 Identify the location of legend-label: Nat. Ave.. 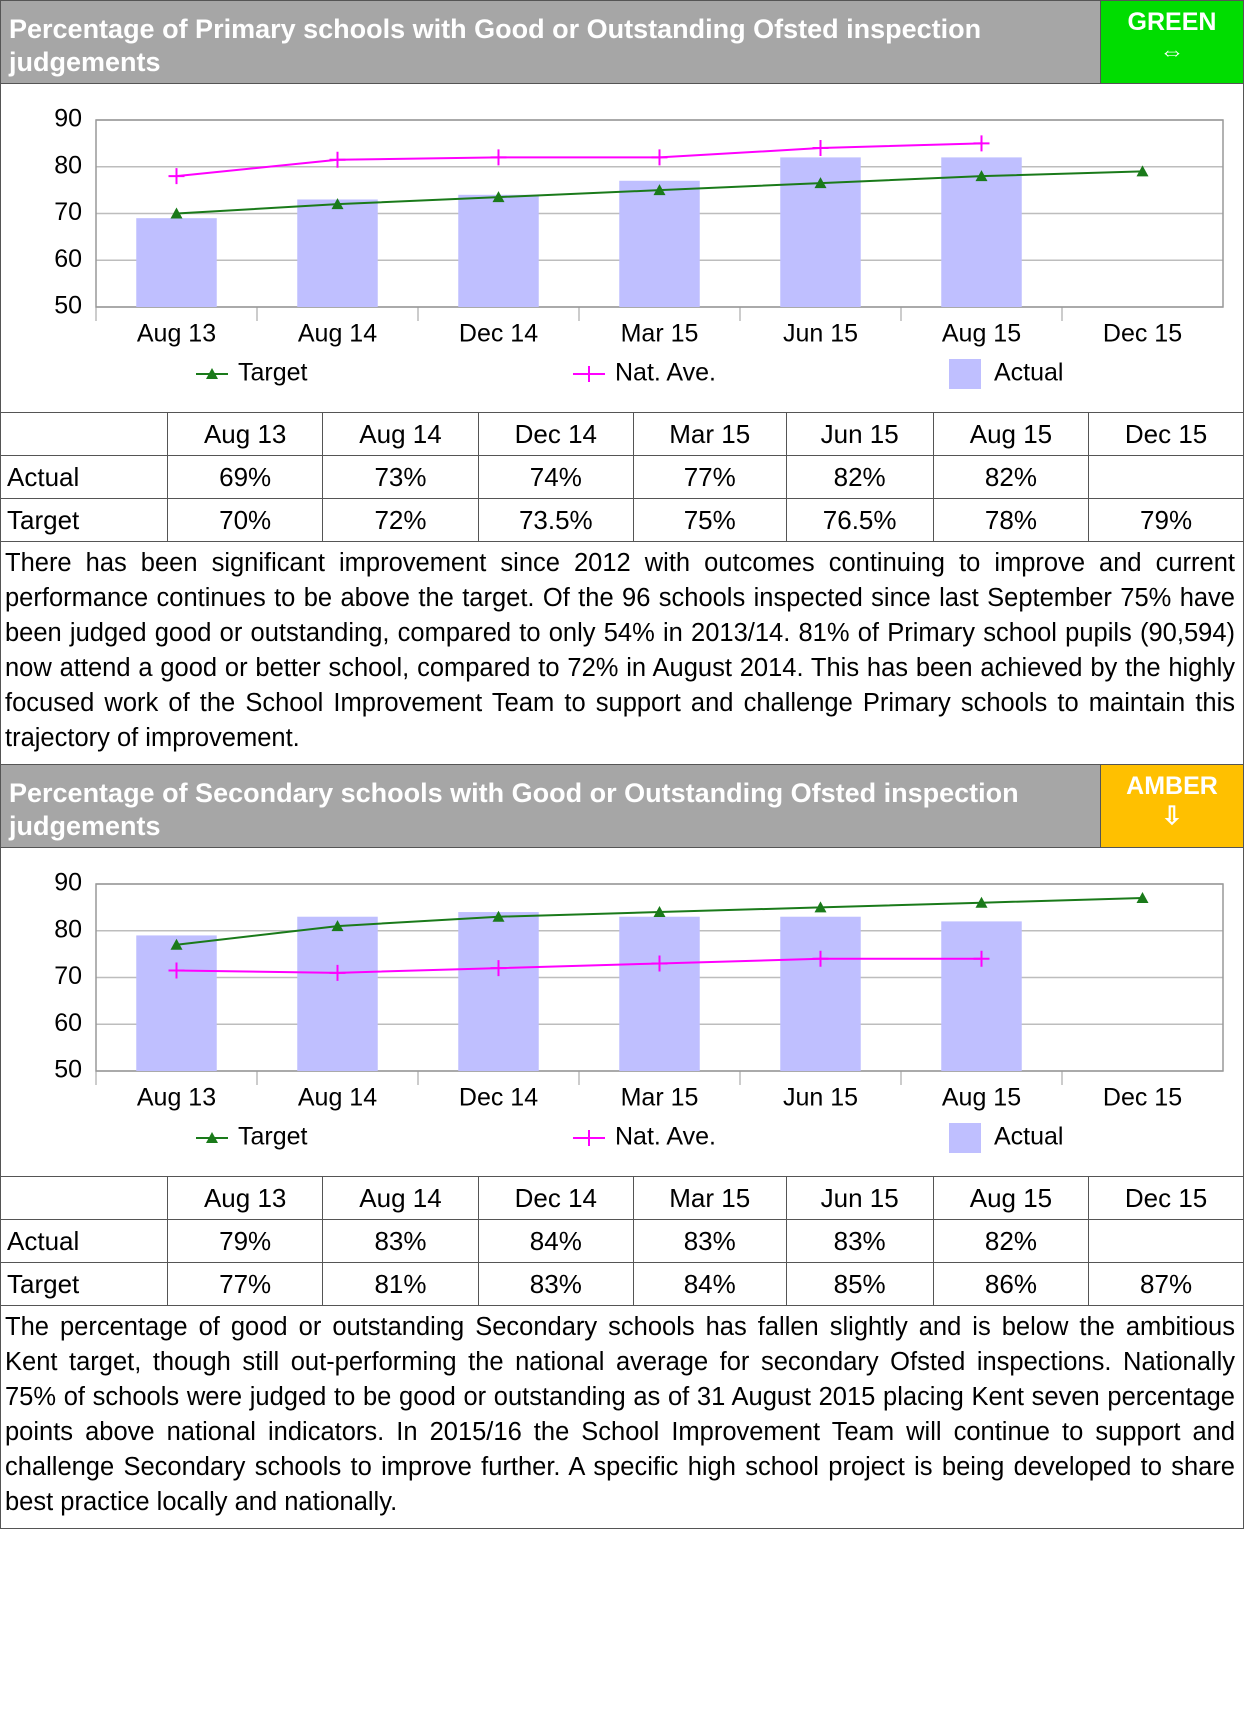
(665, 373).